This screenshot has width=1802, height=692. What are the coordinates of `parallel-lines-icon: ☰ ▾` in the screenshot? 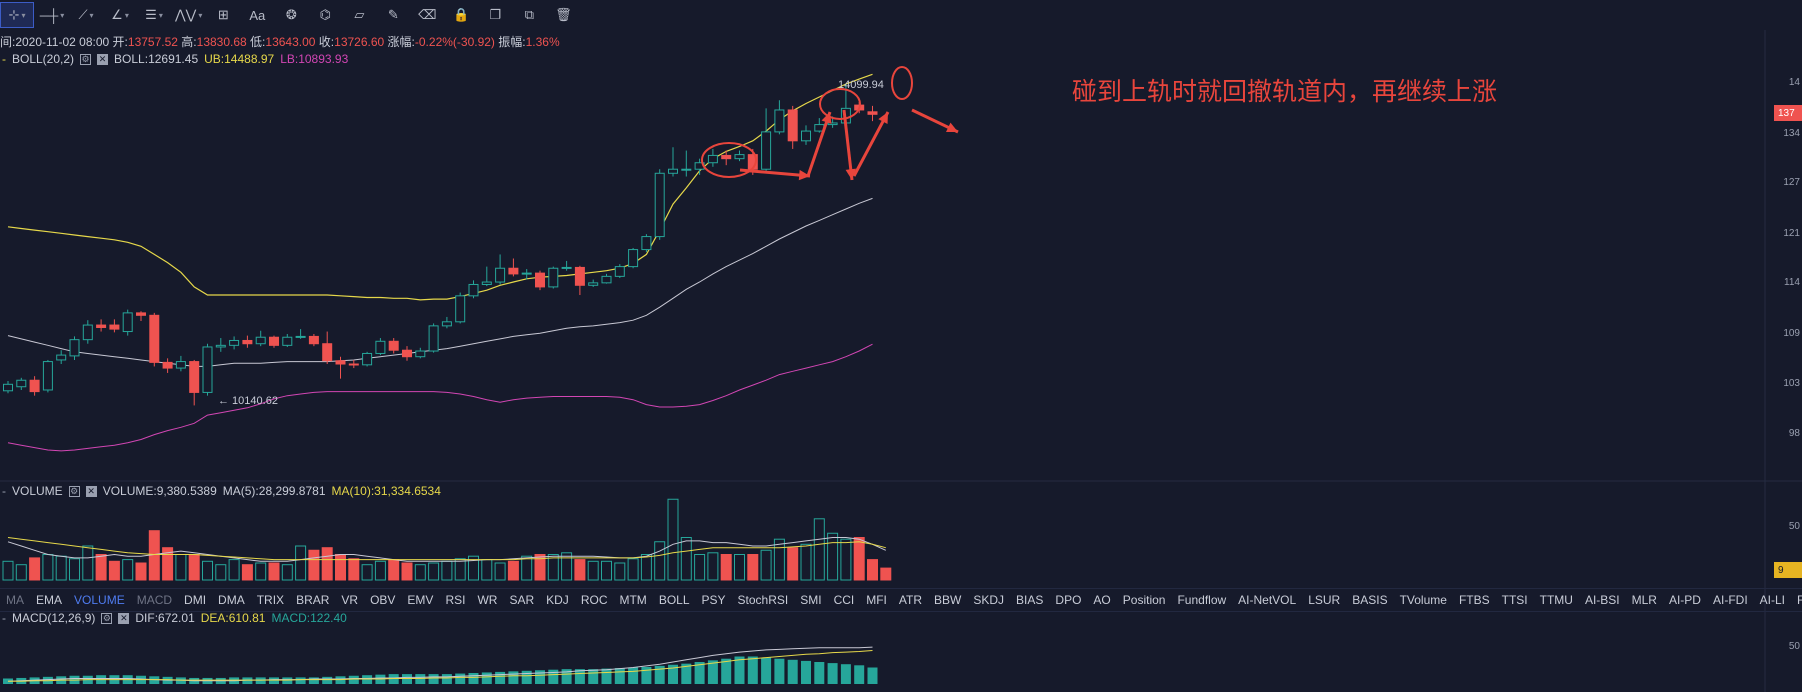 It's located at (154, 14).